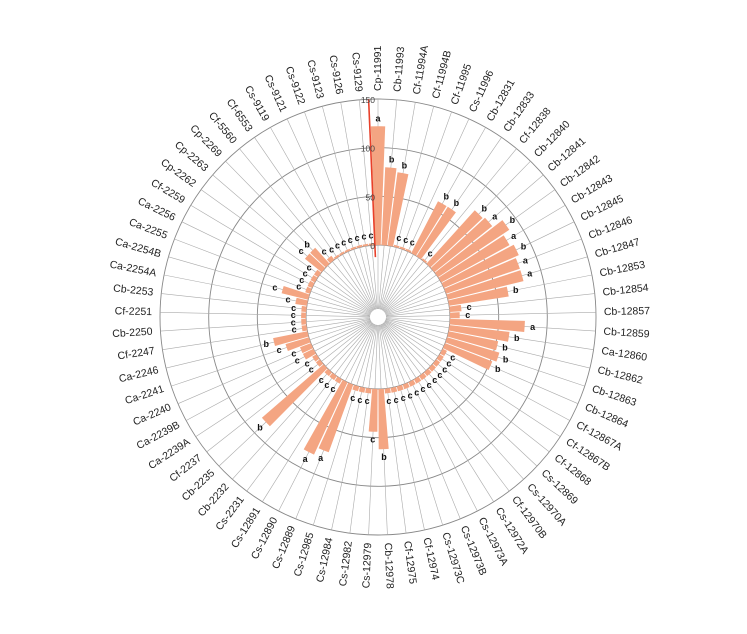 The width and height of the screenshot is (747, 634). What do you see at coordinates (346, 563) in the screenshot?
I see `category-label: Cs-12982` at bounding box center [346, 563].